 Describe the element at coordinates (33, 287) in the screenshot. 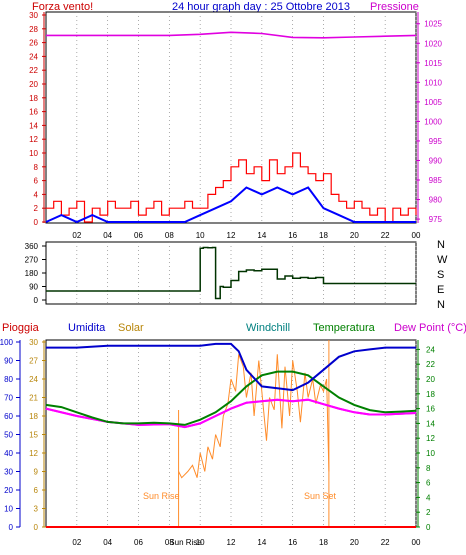

I see `p2-left-tick-label: 90` at that location.